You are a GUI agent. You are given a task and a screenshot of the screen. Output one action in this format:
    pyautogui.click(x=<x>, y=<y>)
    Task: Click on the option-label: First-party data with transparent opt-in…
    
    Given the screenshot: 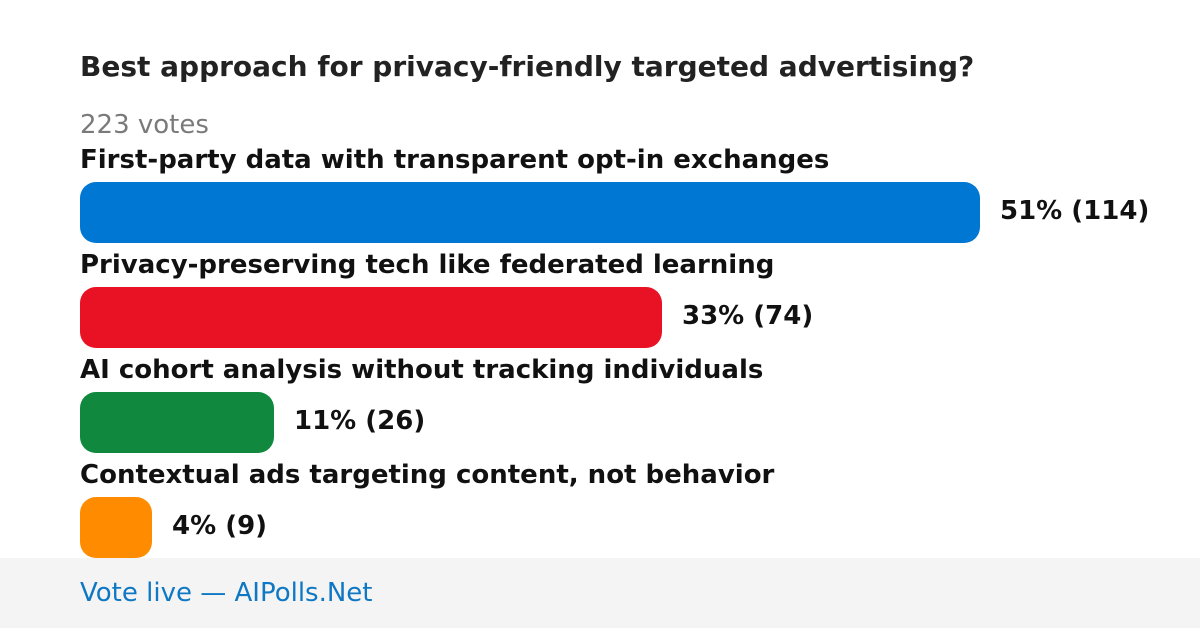 What is the action you would take?
    pyautogui.click(x=455, y=160)
    